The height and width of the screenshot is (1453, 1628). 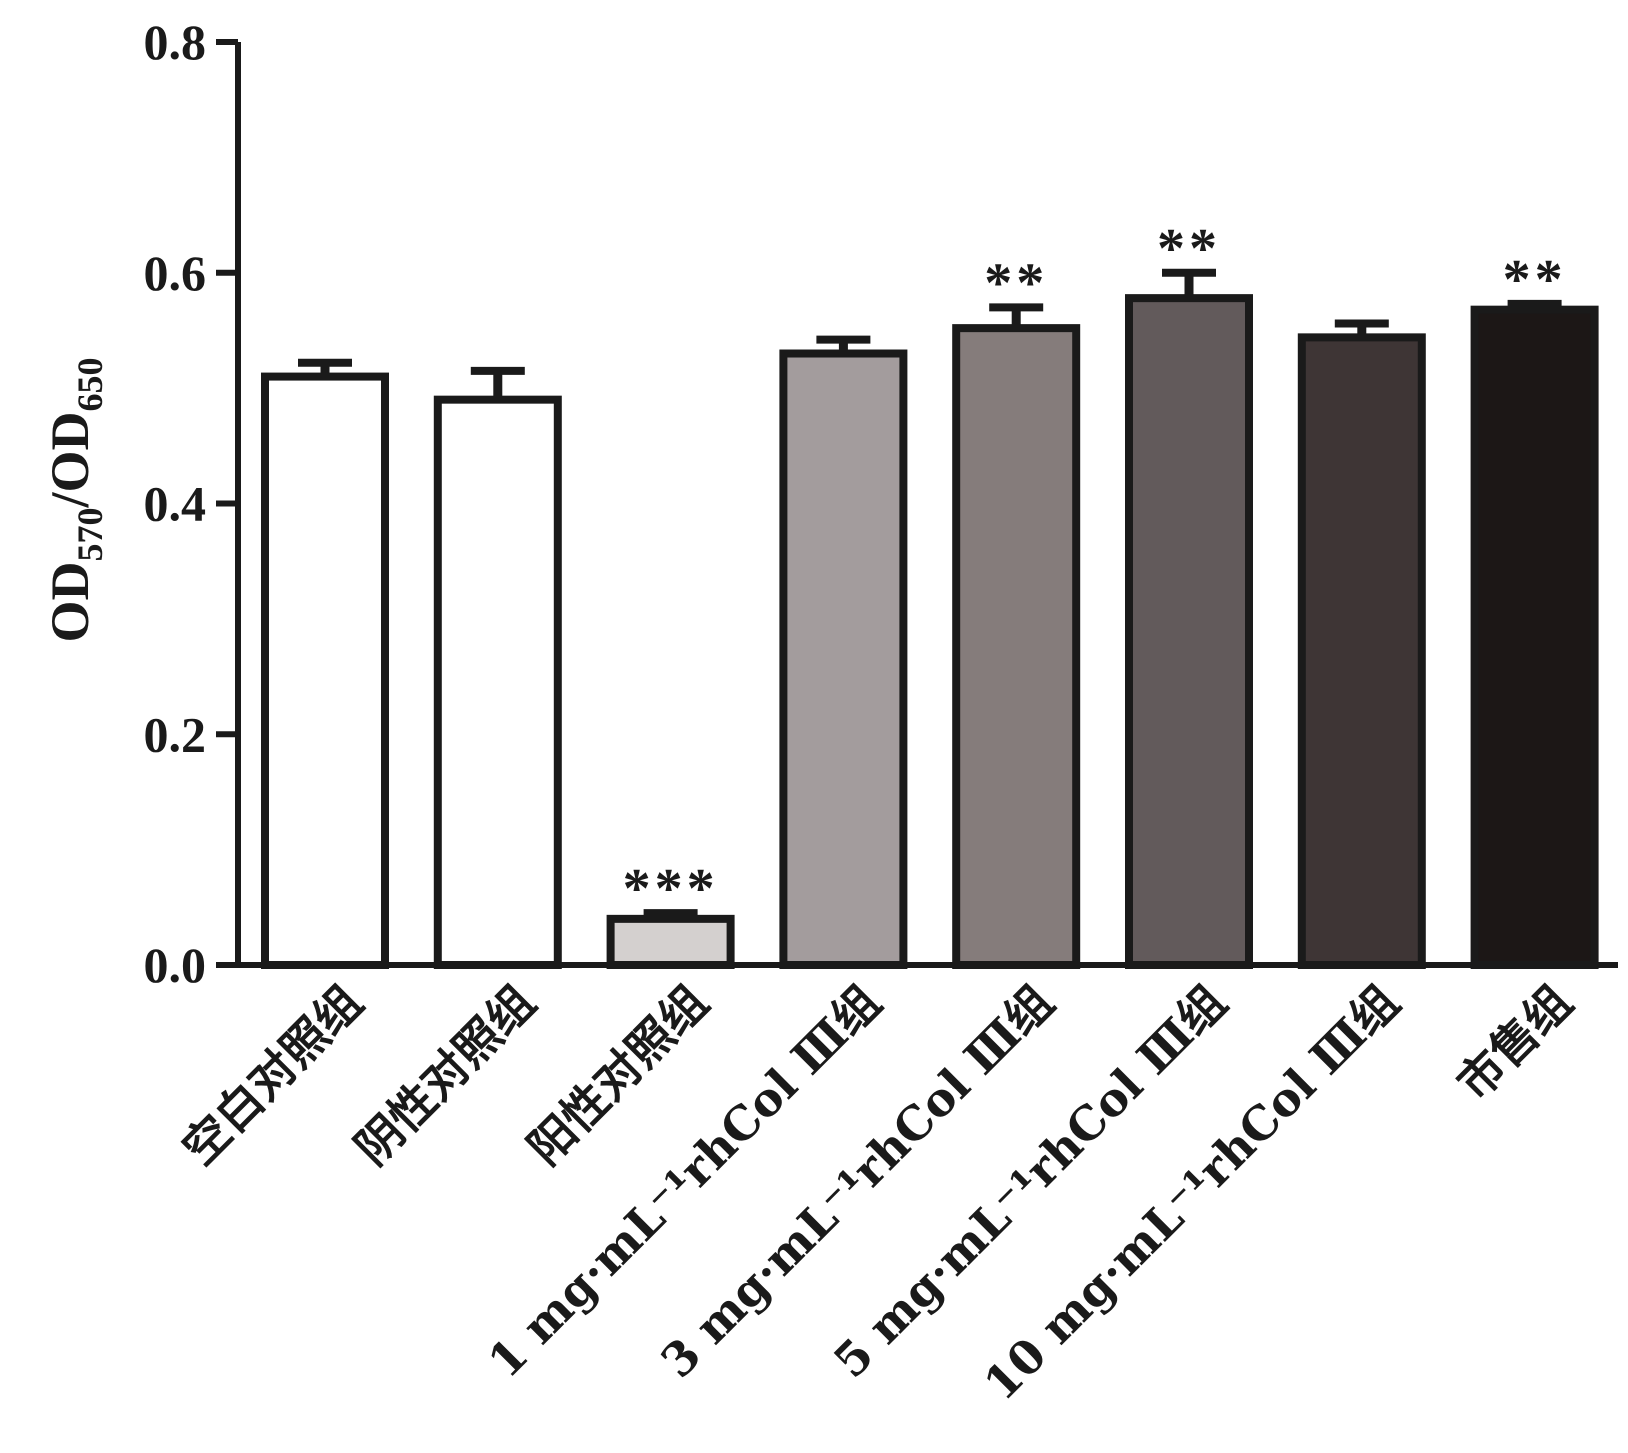 What do you see at coordinates (1515, 1043) in the screenshot?
I see `x-tick-label: 市售组` at bounding box center [1515, 1043].